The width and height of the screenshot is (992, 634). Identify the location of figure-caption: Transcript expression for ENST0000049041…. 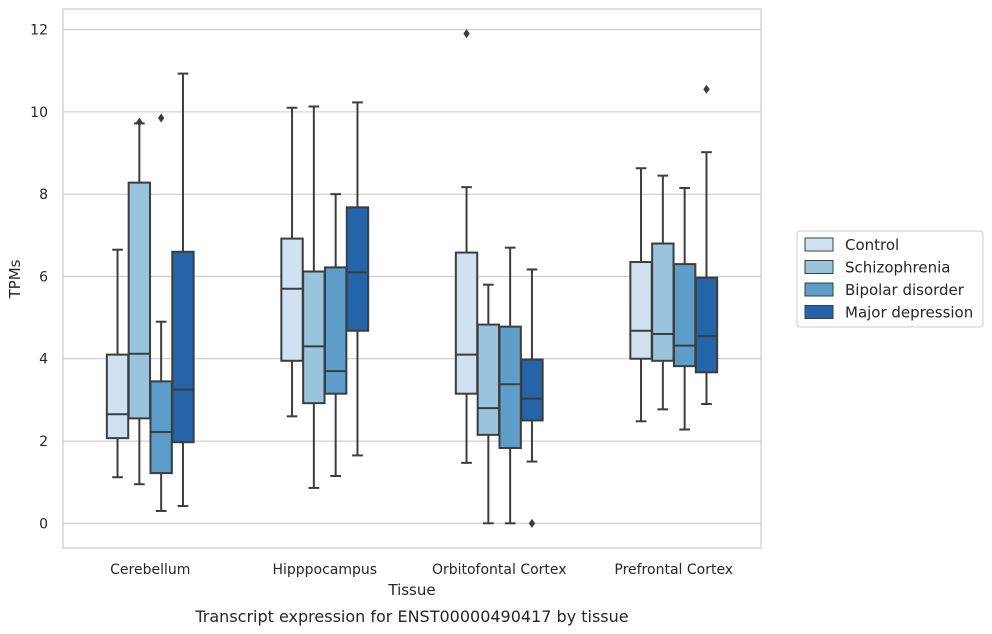
(411, 616).